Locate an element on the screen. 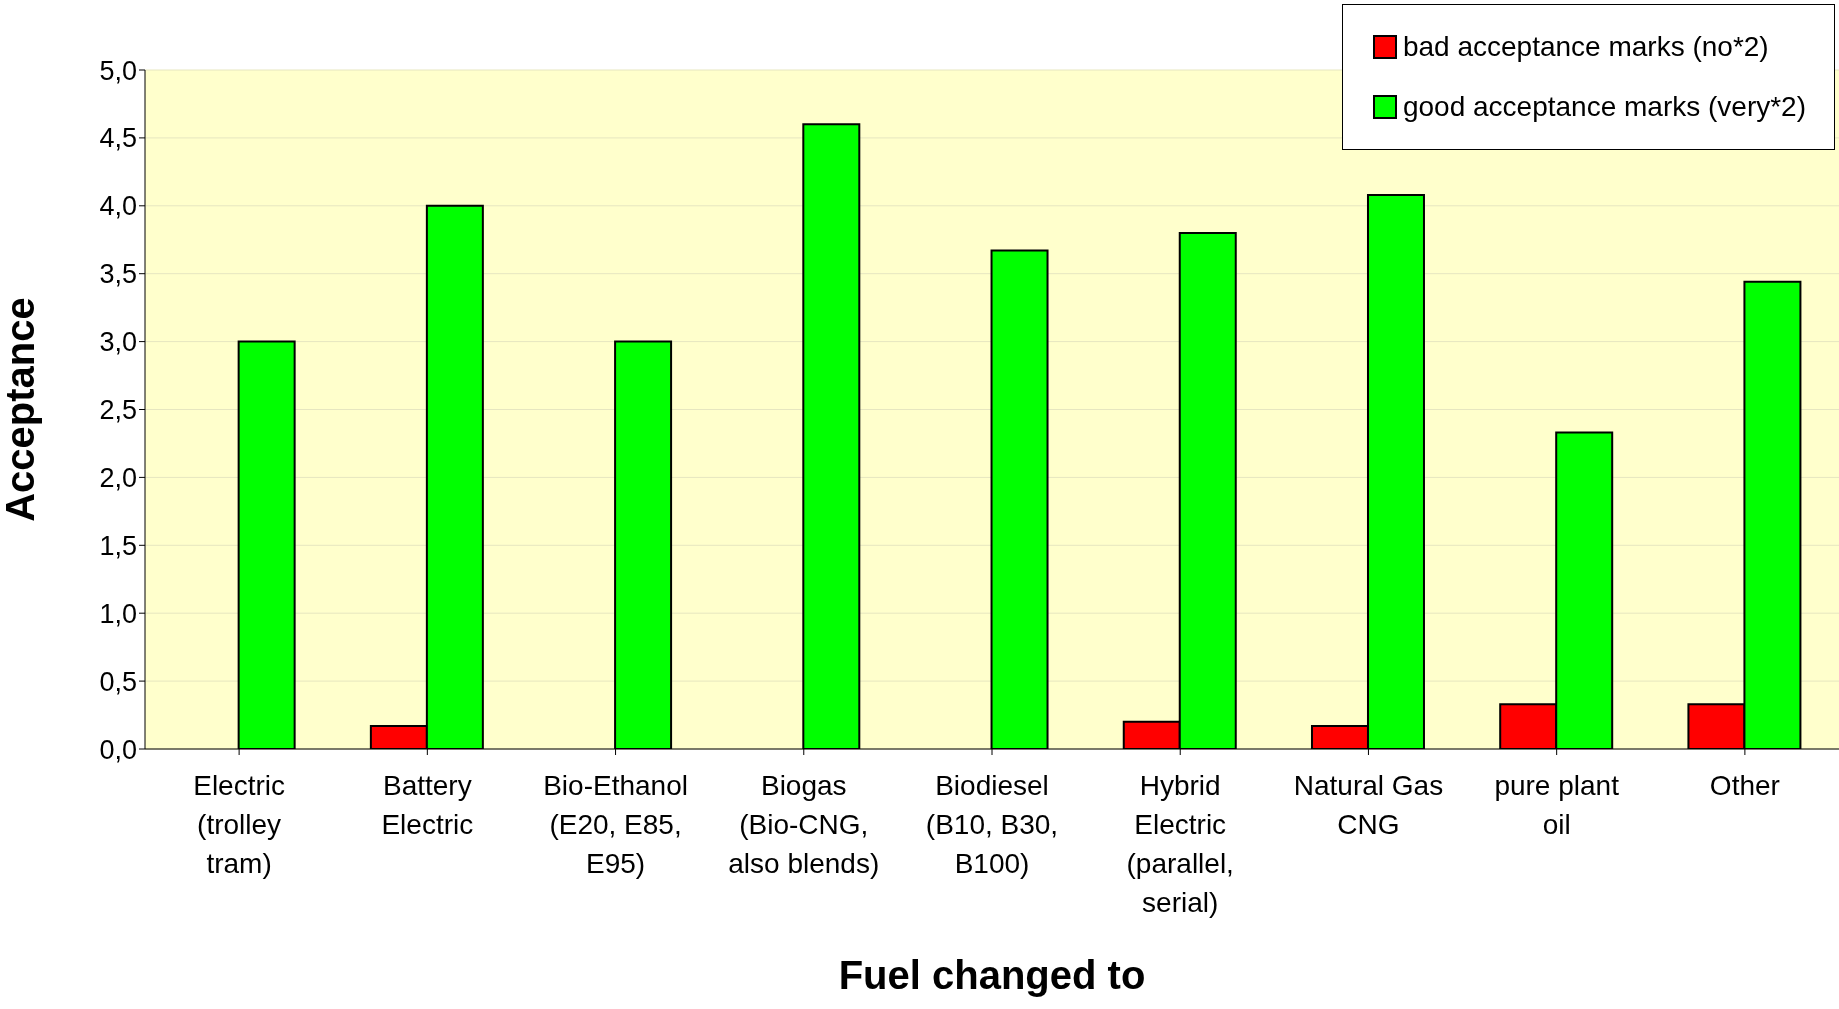  x-tick-label: Electric (trolley tram) is located at coordinates (239, 824).